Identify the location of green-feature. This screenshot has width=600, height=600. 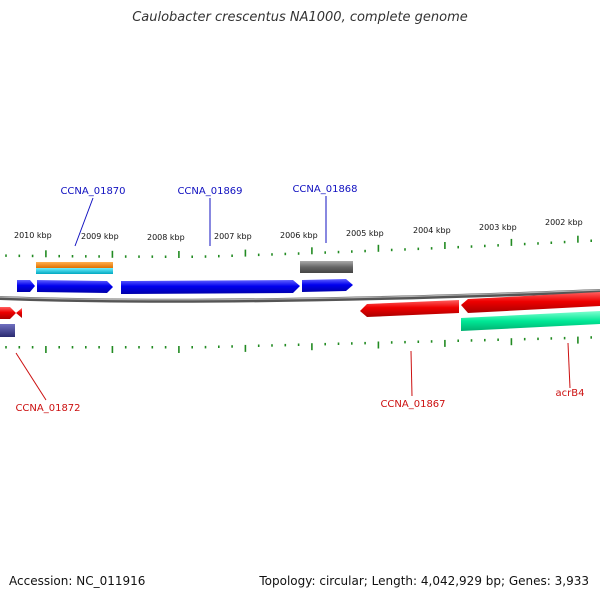
(530, 321).